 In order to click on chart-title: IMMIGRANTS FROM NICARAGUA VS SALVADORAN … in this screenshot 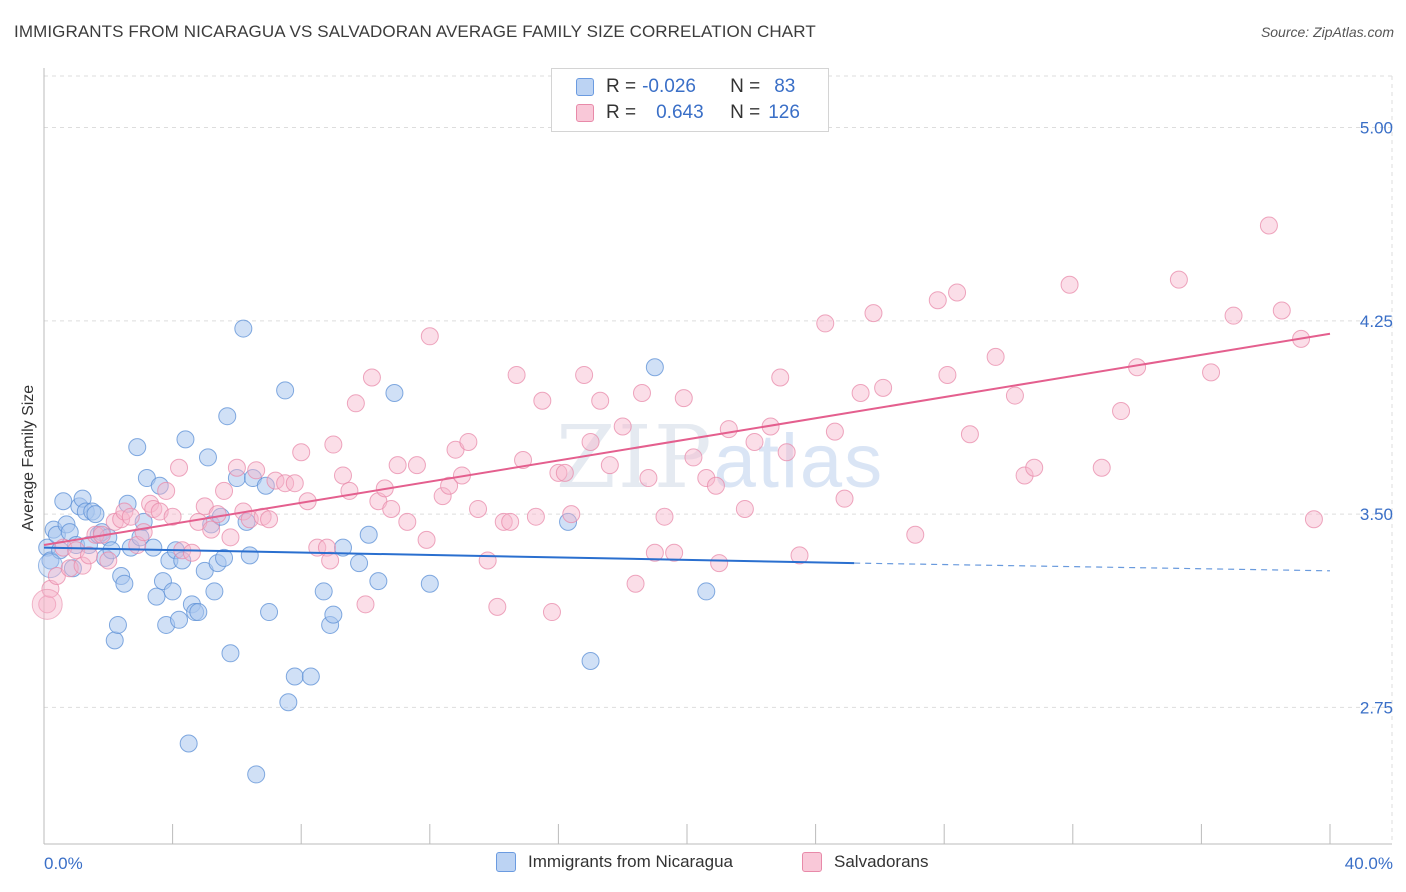, I will do `click(415, 31)`.